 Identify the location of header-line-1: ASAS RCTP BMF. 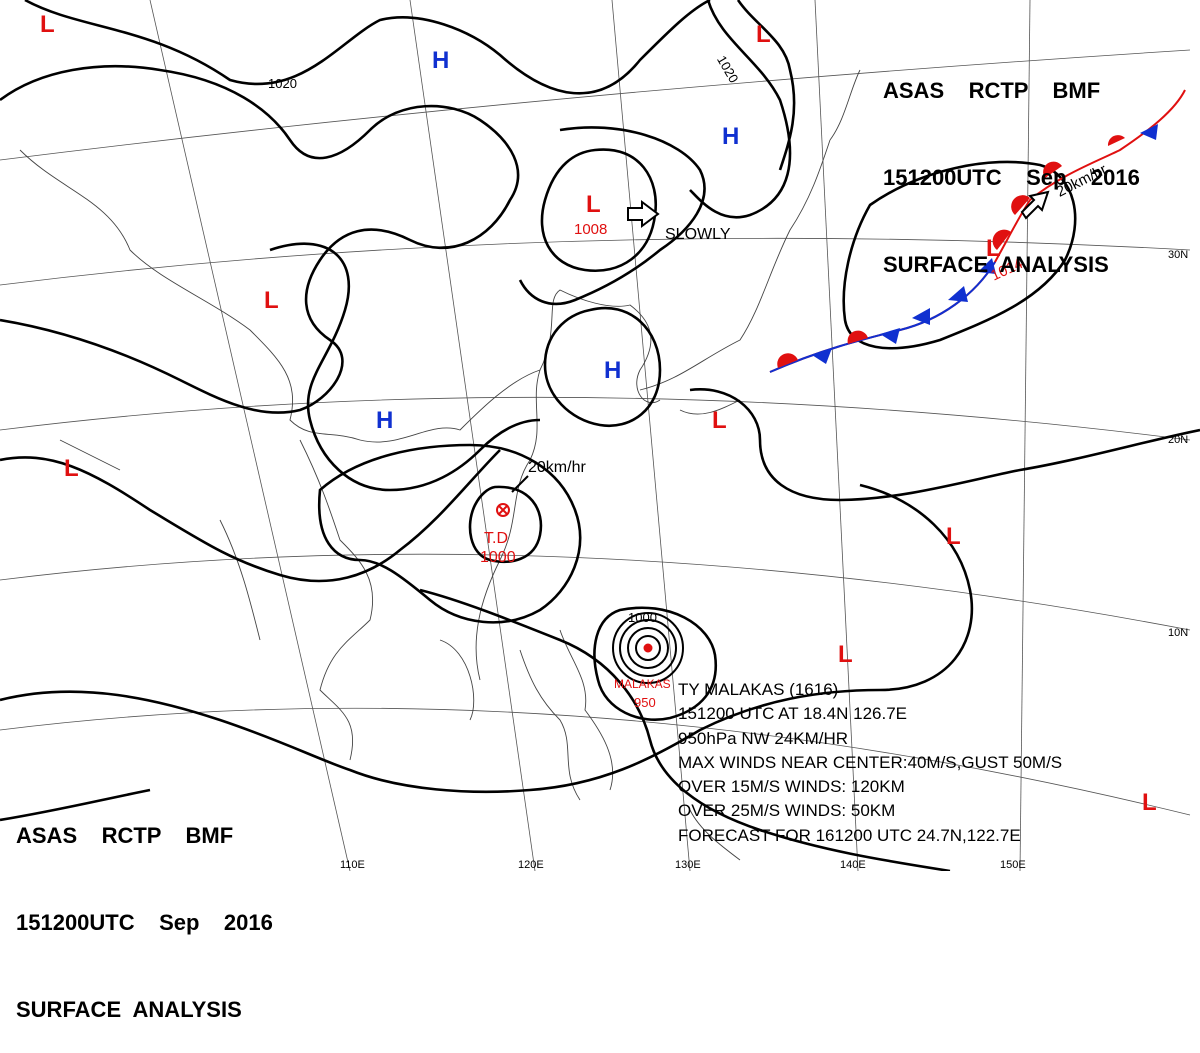
(992, 90).